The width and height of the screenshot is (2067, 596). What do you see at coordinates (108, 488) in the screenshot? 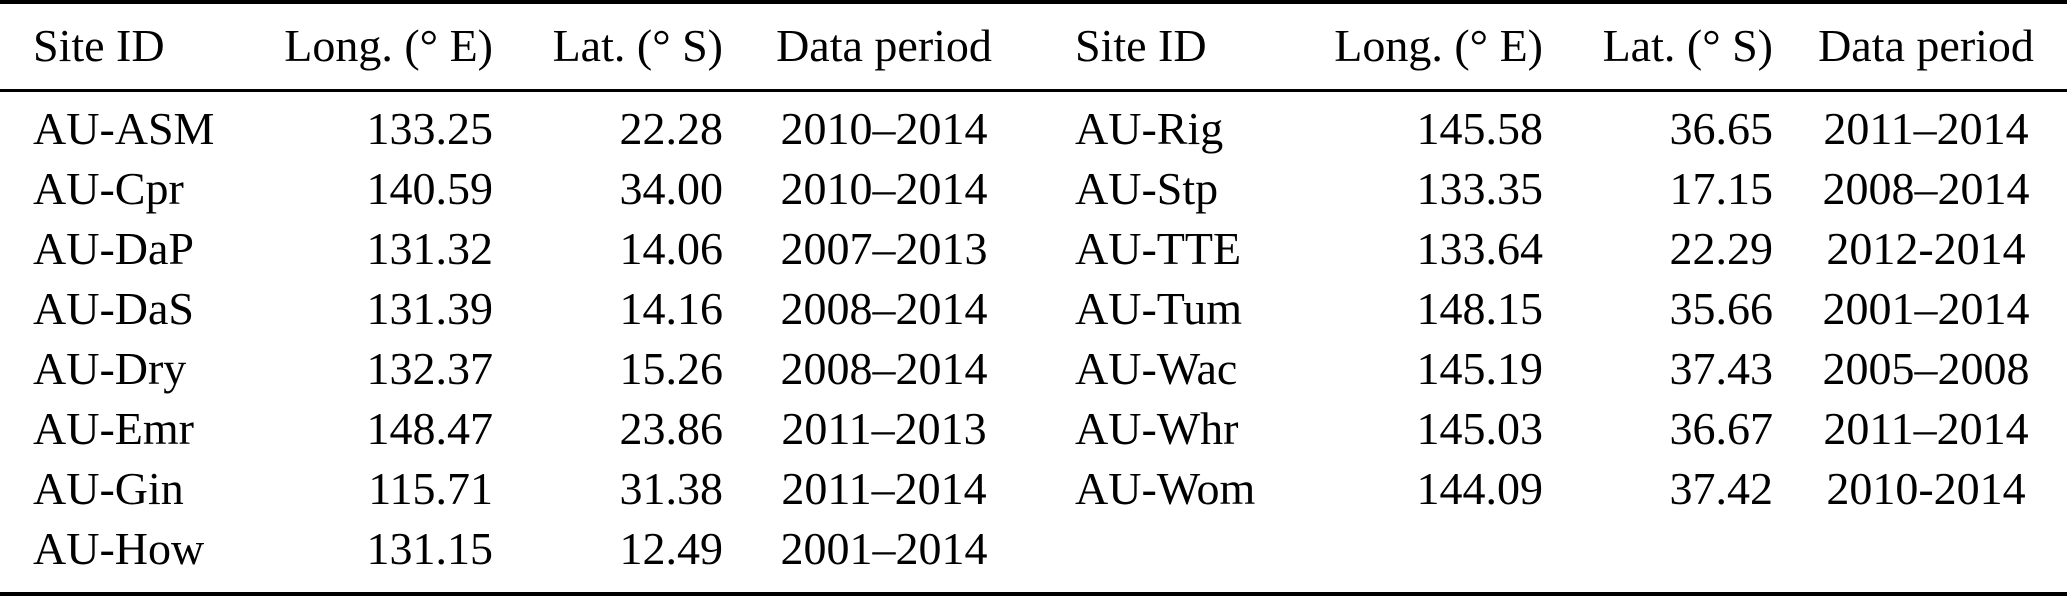
I see `site-id-cell: AU-Gin` at bounding box center [108, 488].